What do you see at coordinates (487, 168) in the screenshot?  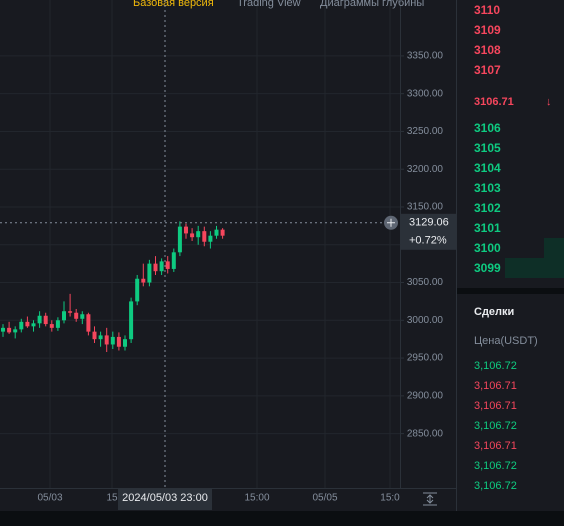 I see `bid-price: 3104` at bounding box center [487, 168].